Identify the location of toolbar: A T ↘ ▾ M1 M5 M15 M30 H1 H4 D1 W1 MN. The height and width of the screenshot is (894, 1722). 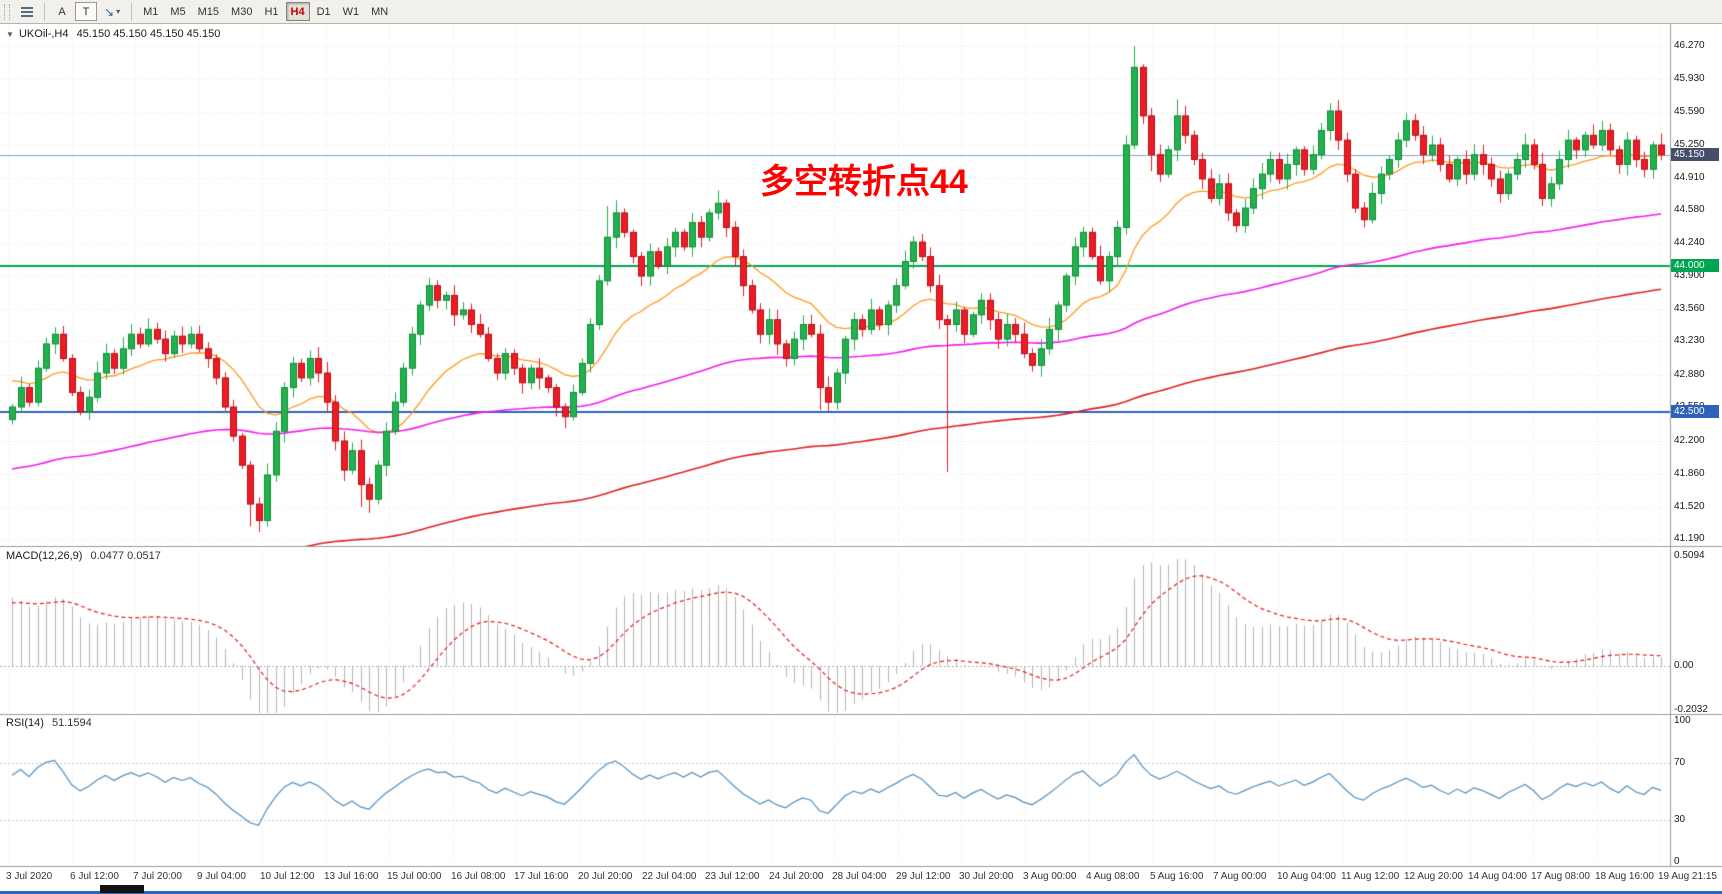
(861, 12).